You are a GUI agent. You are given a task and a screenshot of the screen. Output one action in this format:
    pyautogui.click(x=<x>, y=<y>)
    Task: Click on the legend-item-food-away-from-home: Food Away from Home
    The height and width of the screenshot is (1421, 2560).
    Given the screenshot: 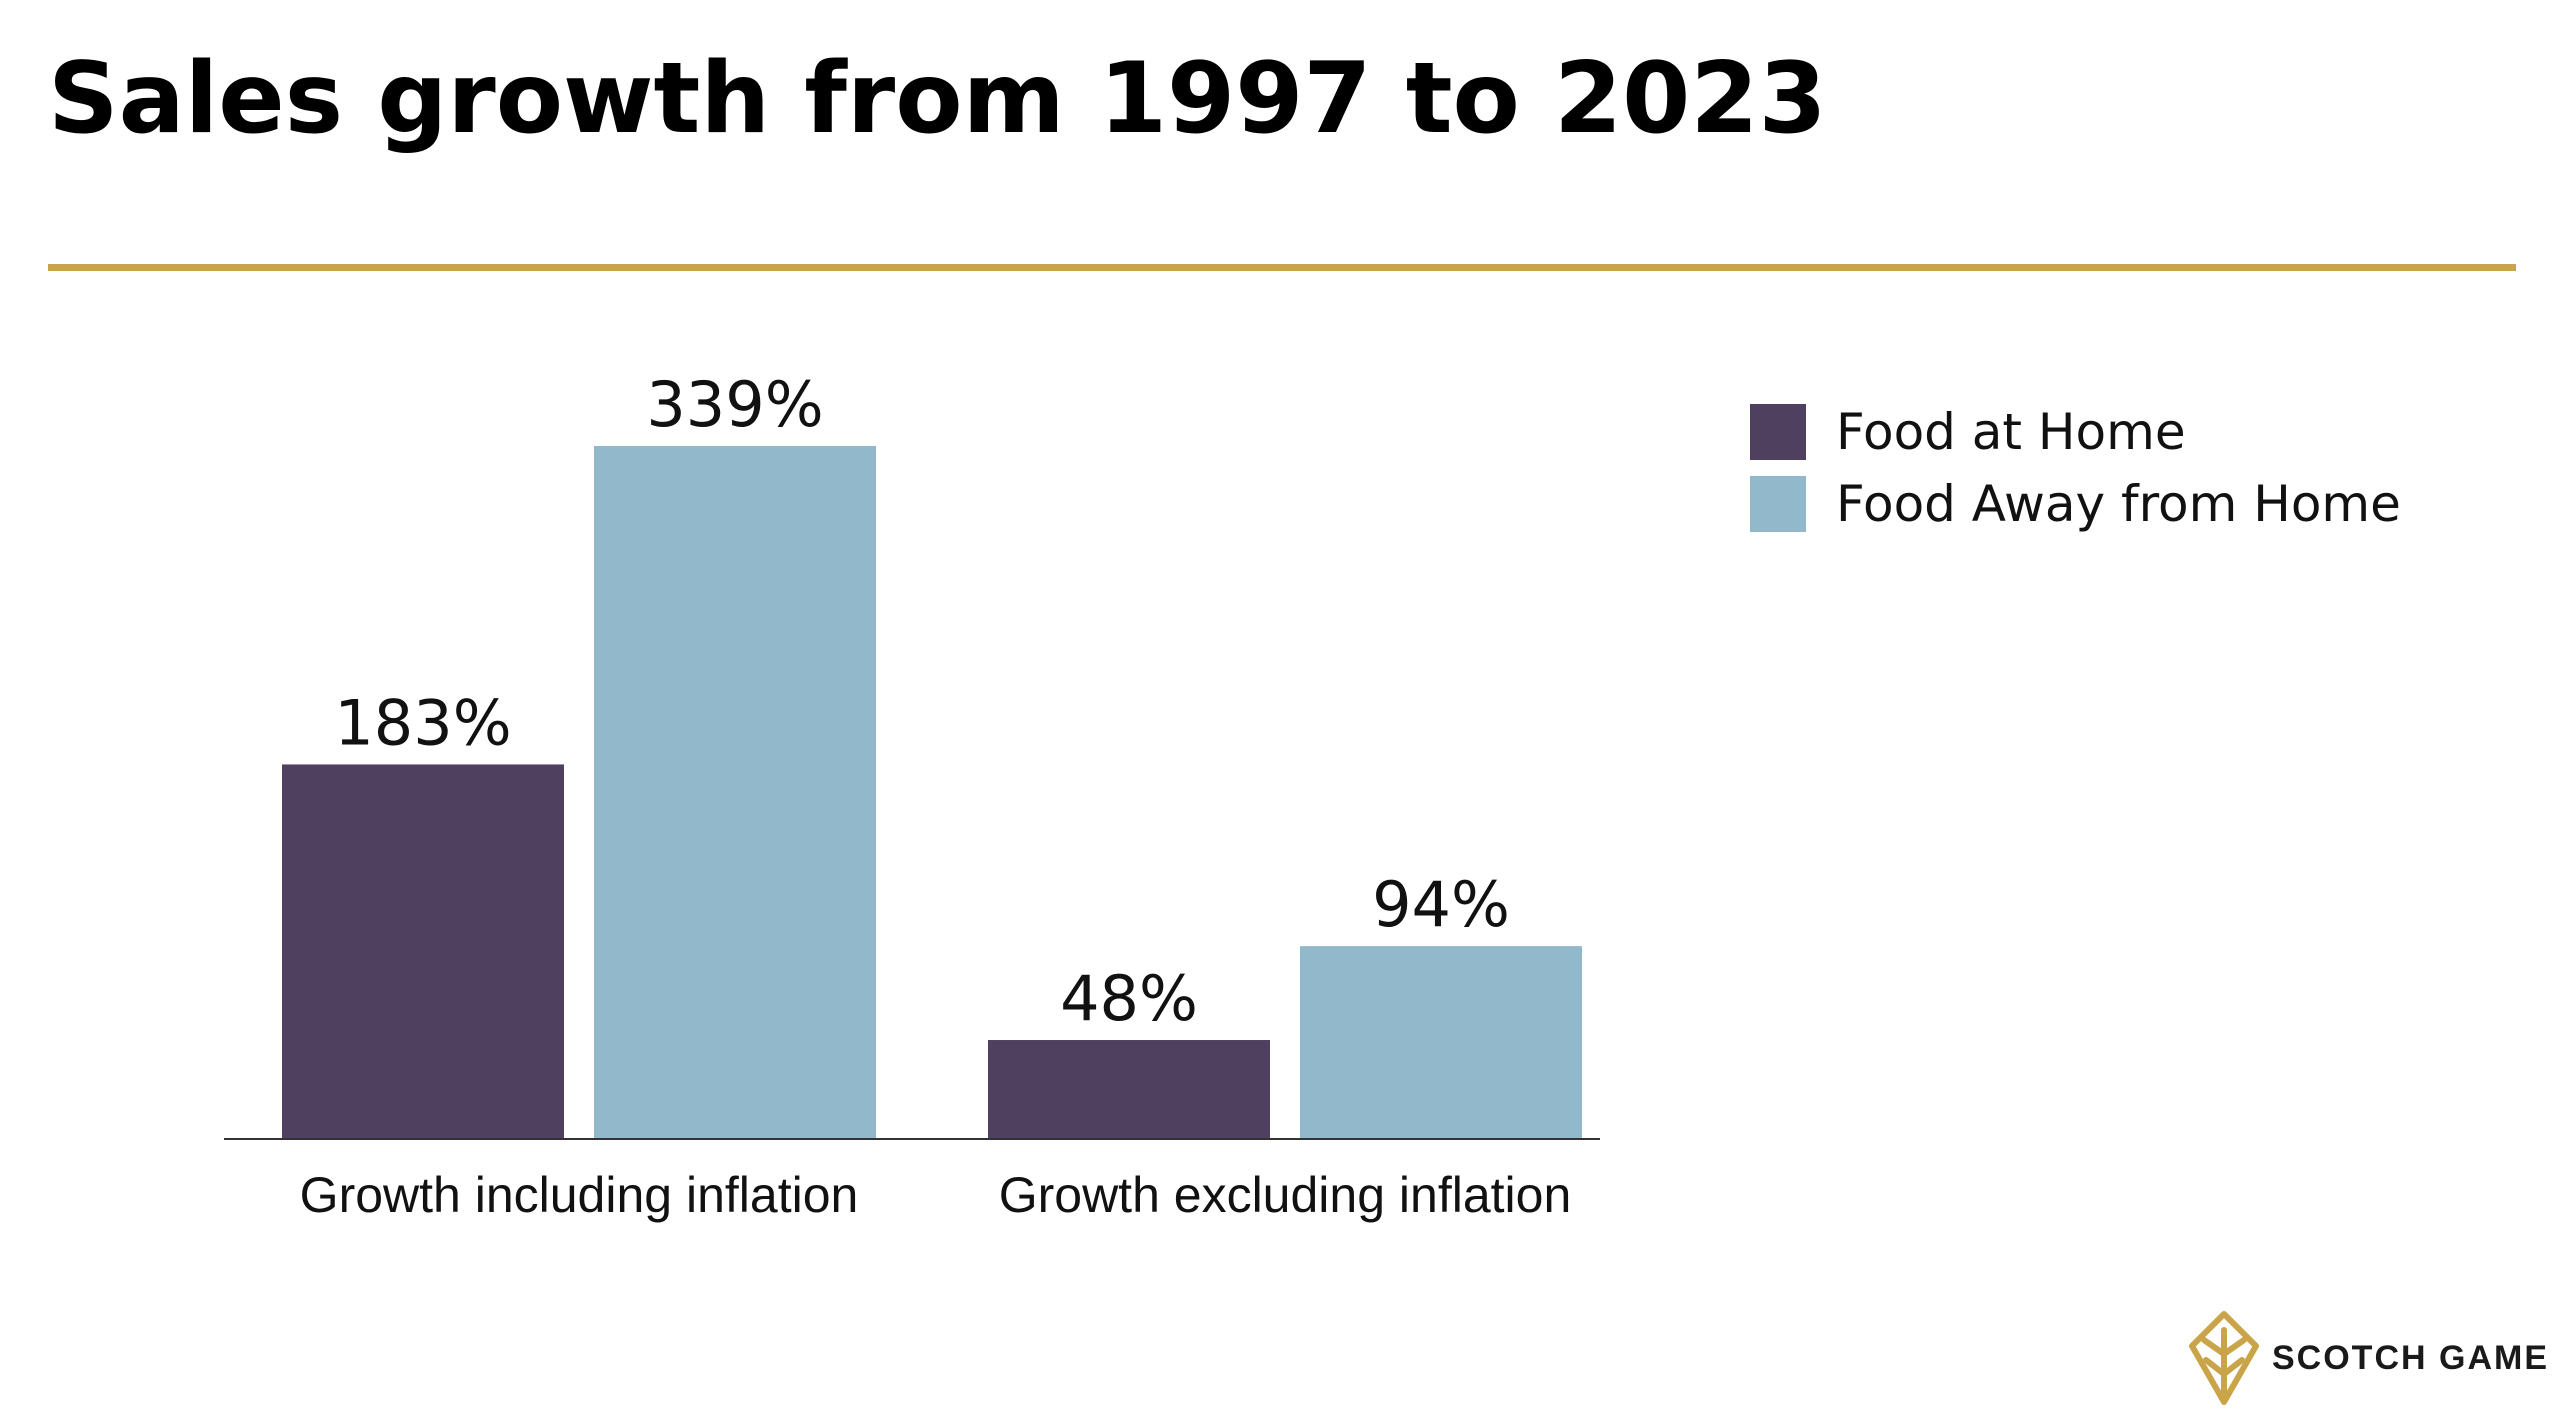 What is the action you would take?
    pyautogui.click(x=2075, y=504)
    